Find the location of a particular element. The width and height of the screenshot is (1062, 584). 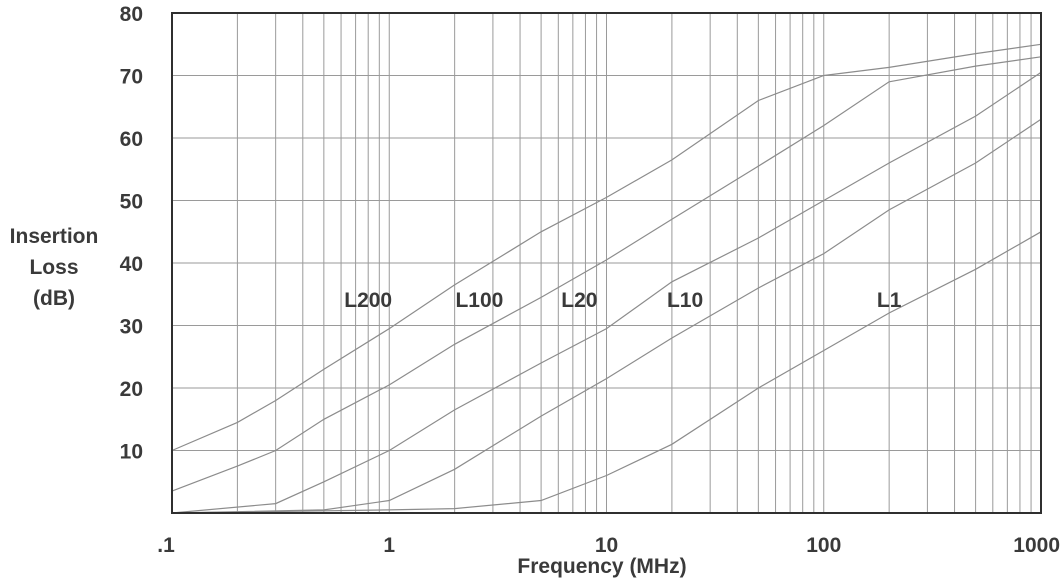

series-label-l20: L20 is located at coordinates (579, 300).